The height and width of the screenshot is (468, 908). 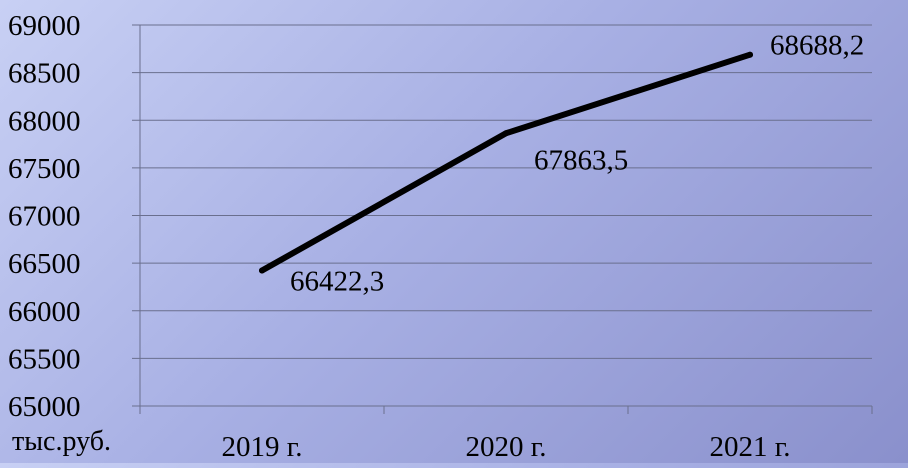 What do you see at coordinates (749, 447) in the screenshot?
I see `x-tick-label: 2021 г.` at bounding box center [749, 447].